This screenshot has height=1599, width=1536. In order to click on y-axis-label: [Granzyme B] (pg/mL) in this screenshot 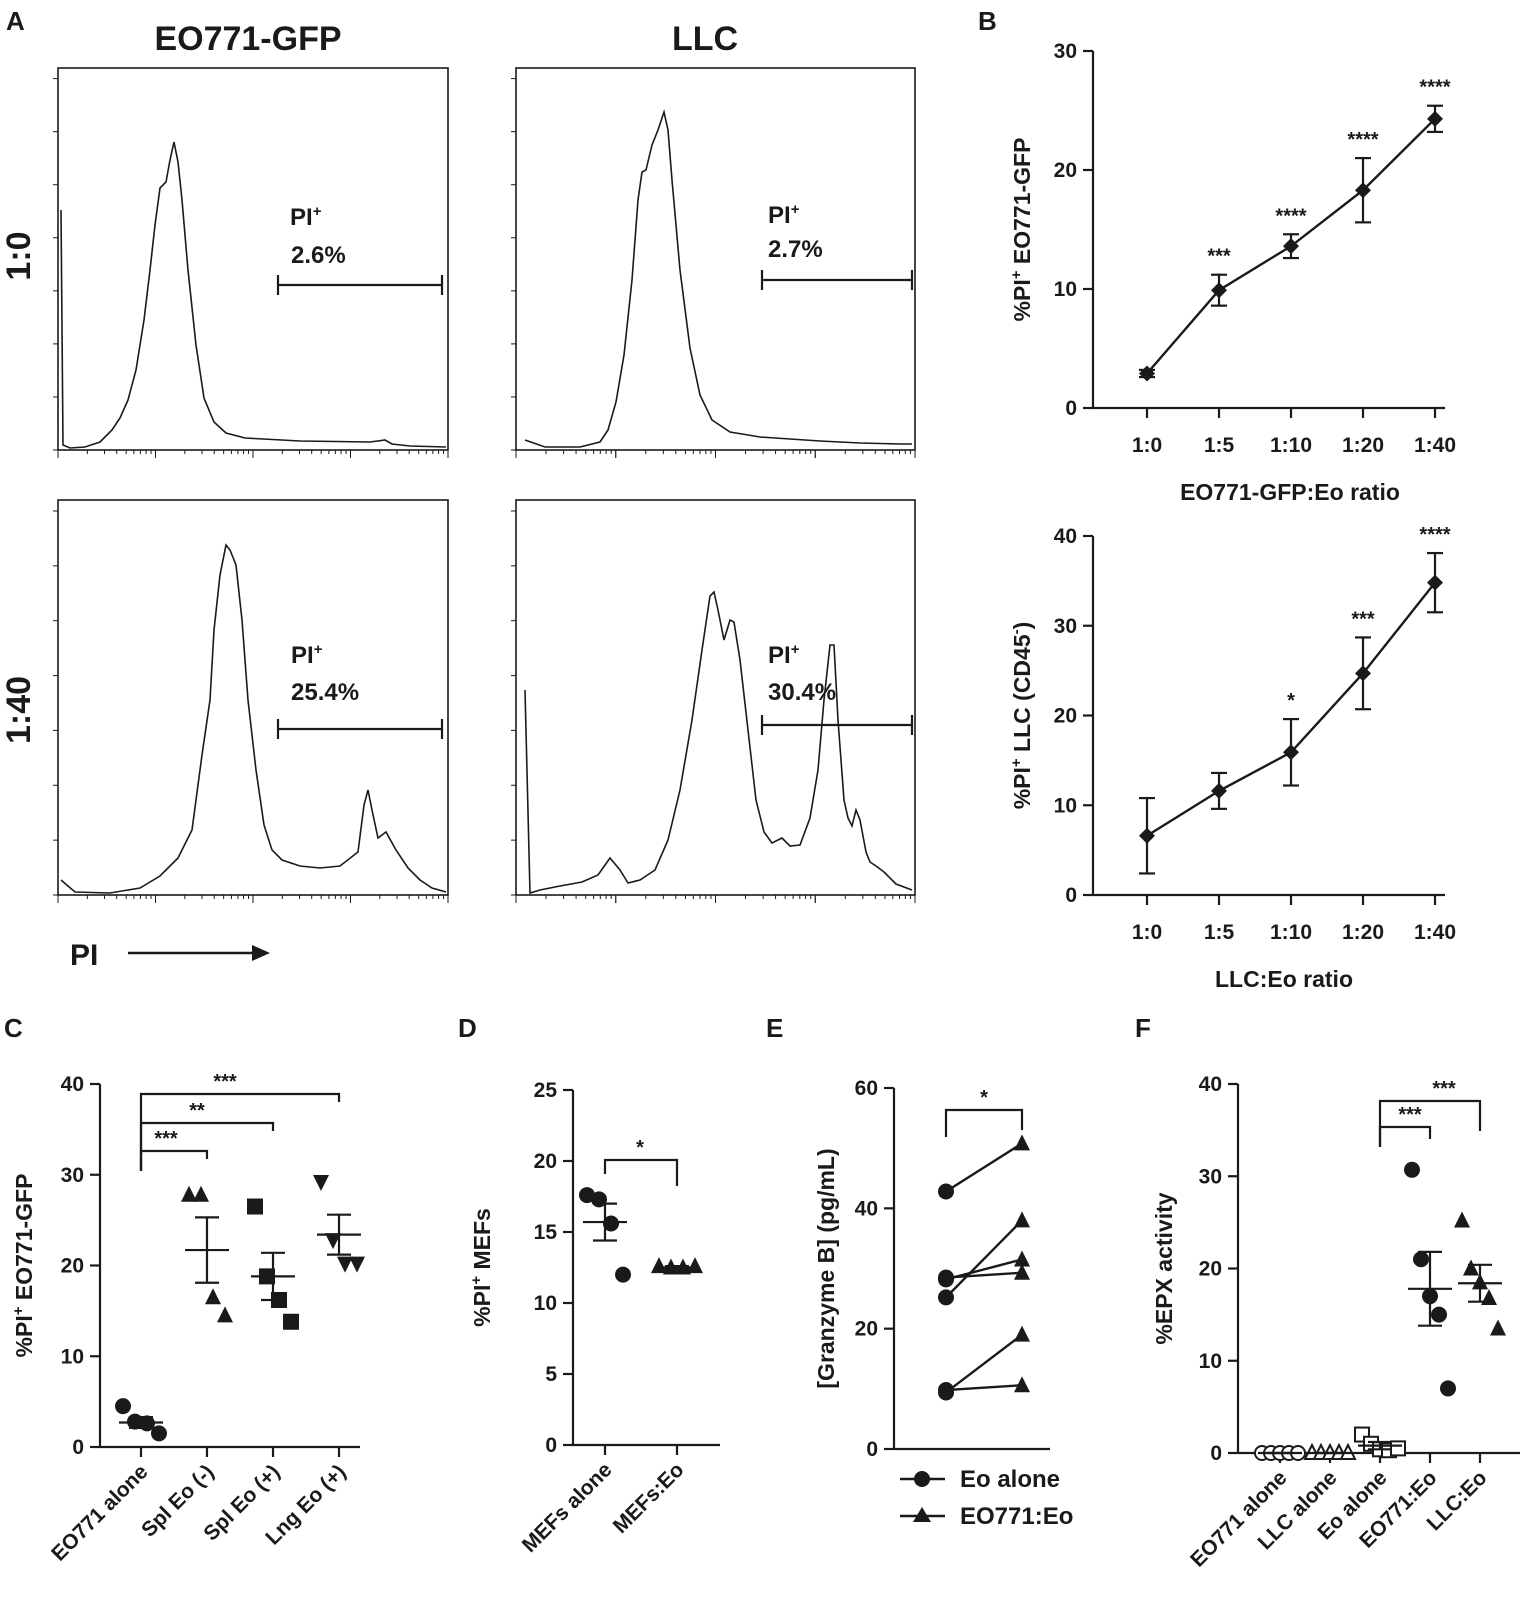, I will do `click(826, 1268)`.